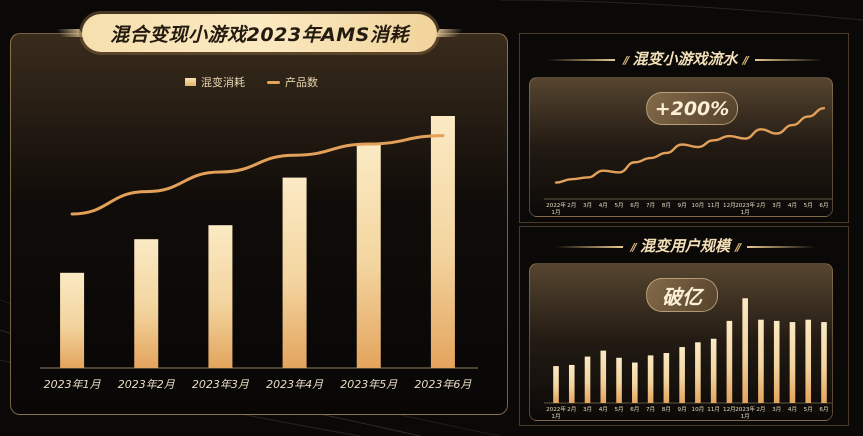 Image resolution: width=863 pixels, height=436 pixels. Describe the element at coordinates (369, 384) in the screenshot. I see `x-tick-label: 2023年5月` at that location.